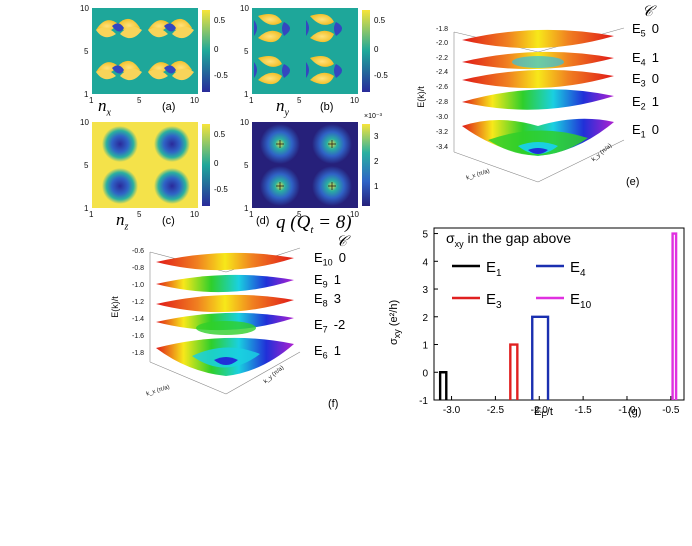 This screenshot has height=546, width=692. Describe the element at coordinates (581, 301) in the screenshot. I see `legend-label: E10` at that location.